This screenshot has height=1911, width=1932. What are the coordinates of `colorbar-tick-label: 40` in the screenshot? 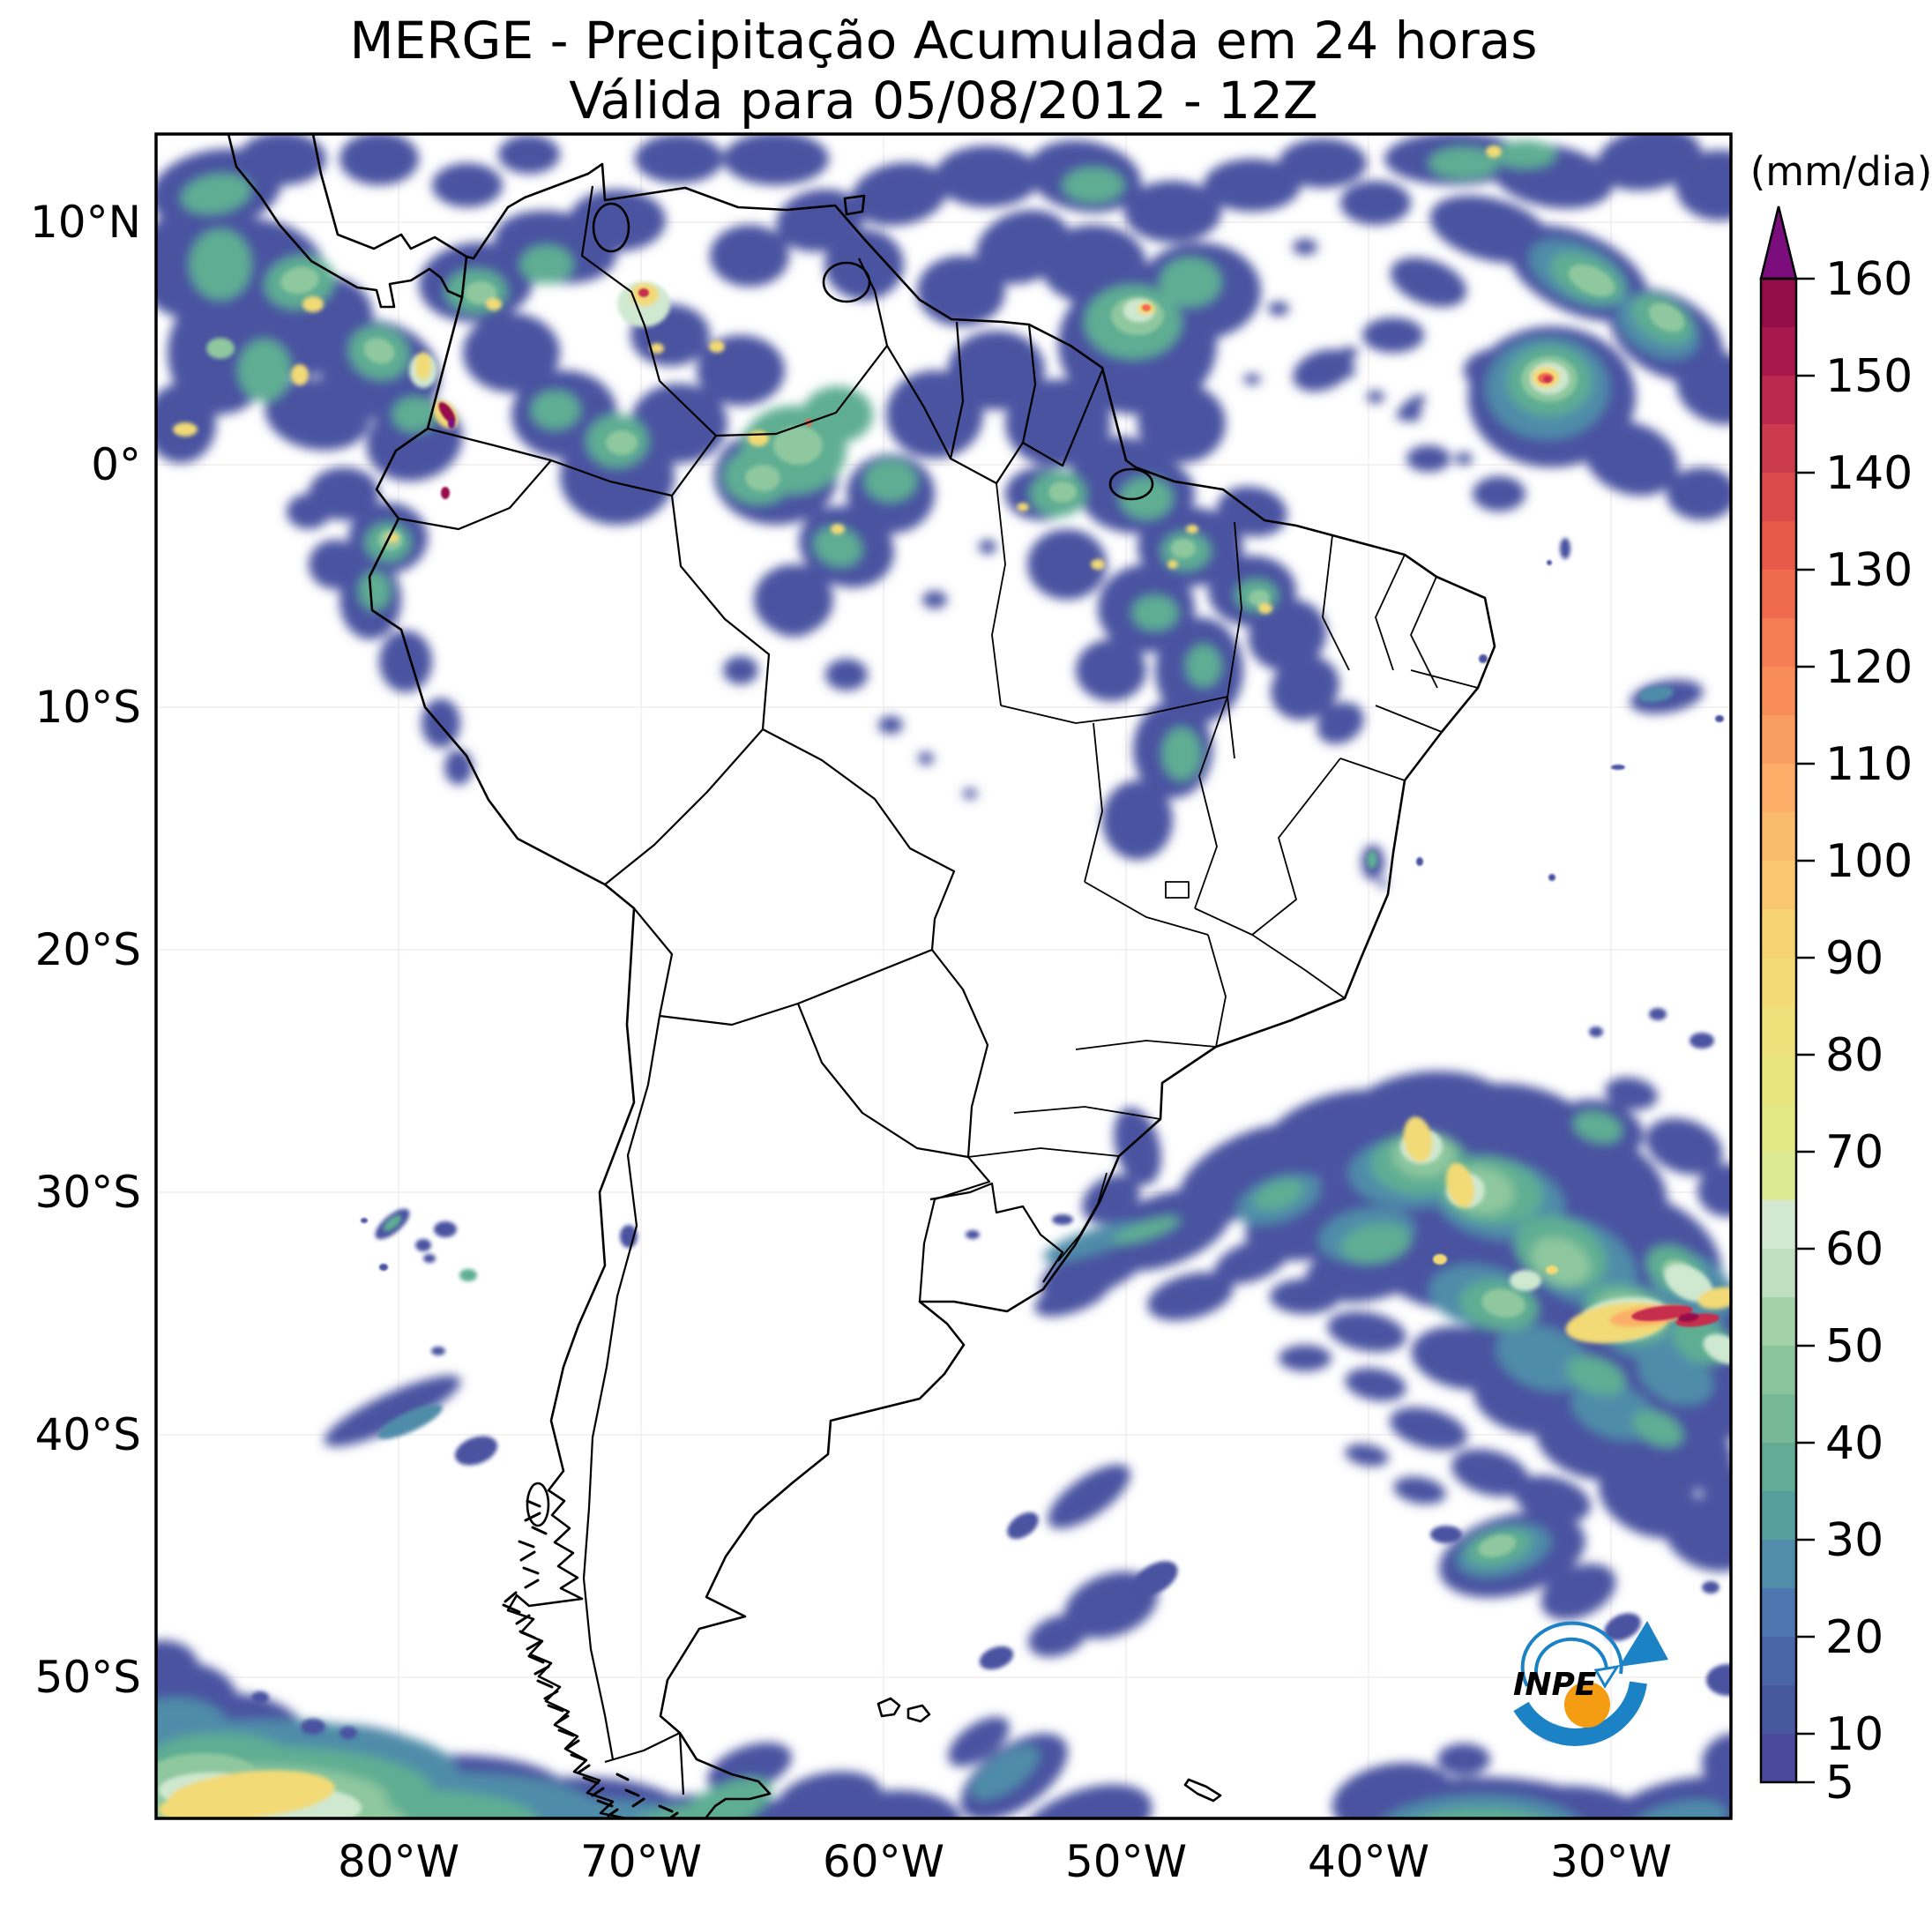 It's located at (1854, 1444).